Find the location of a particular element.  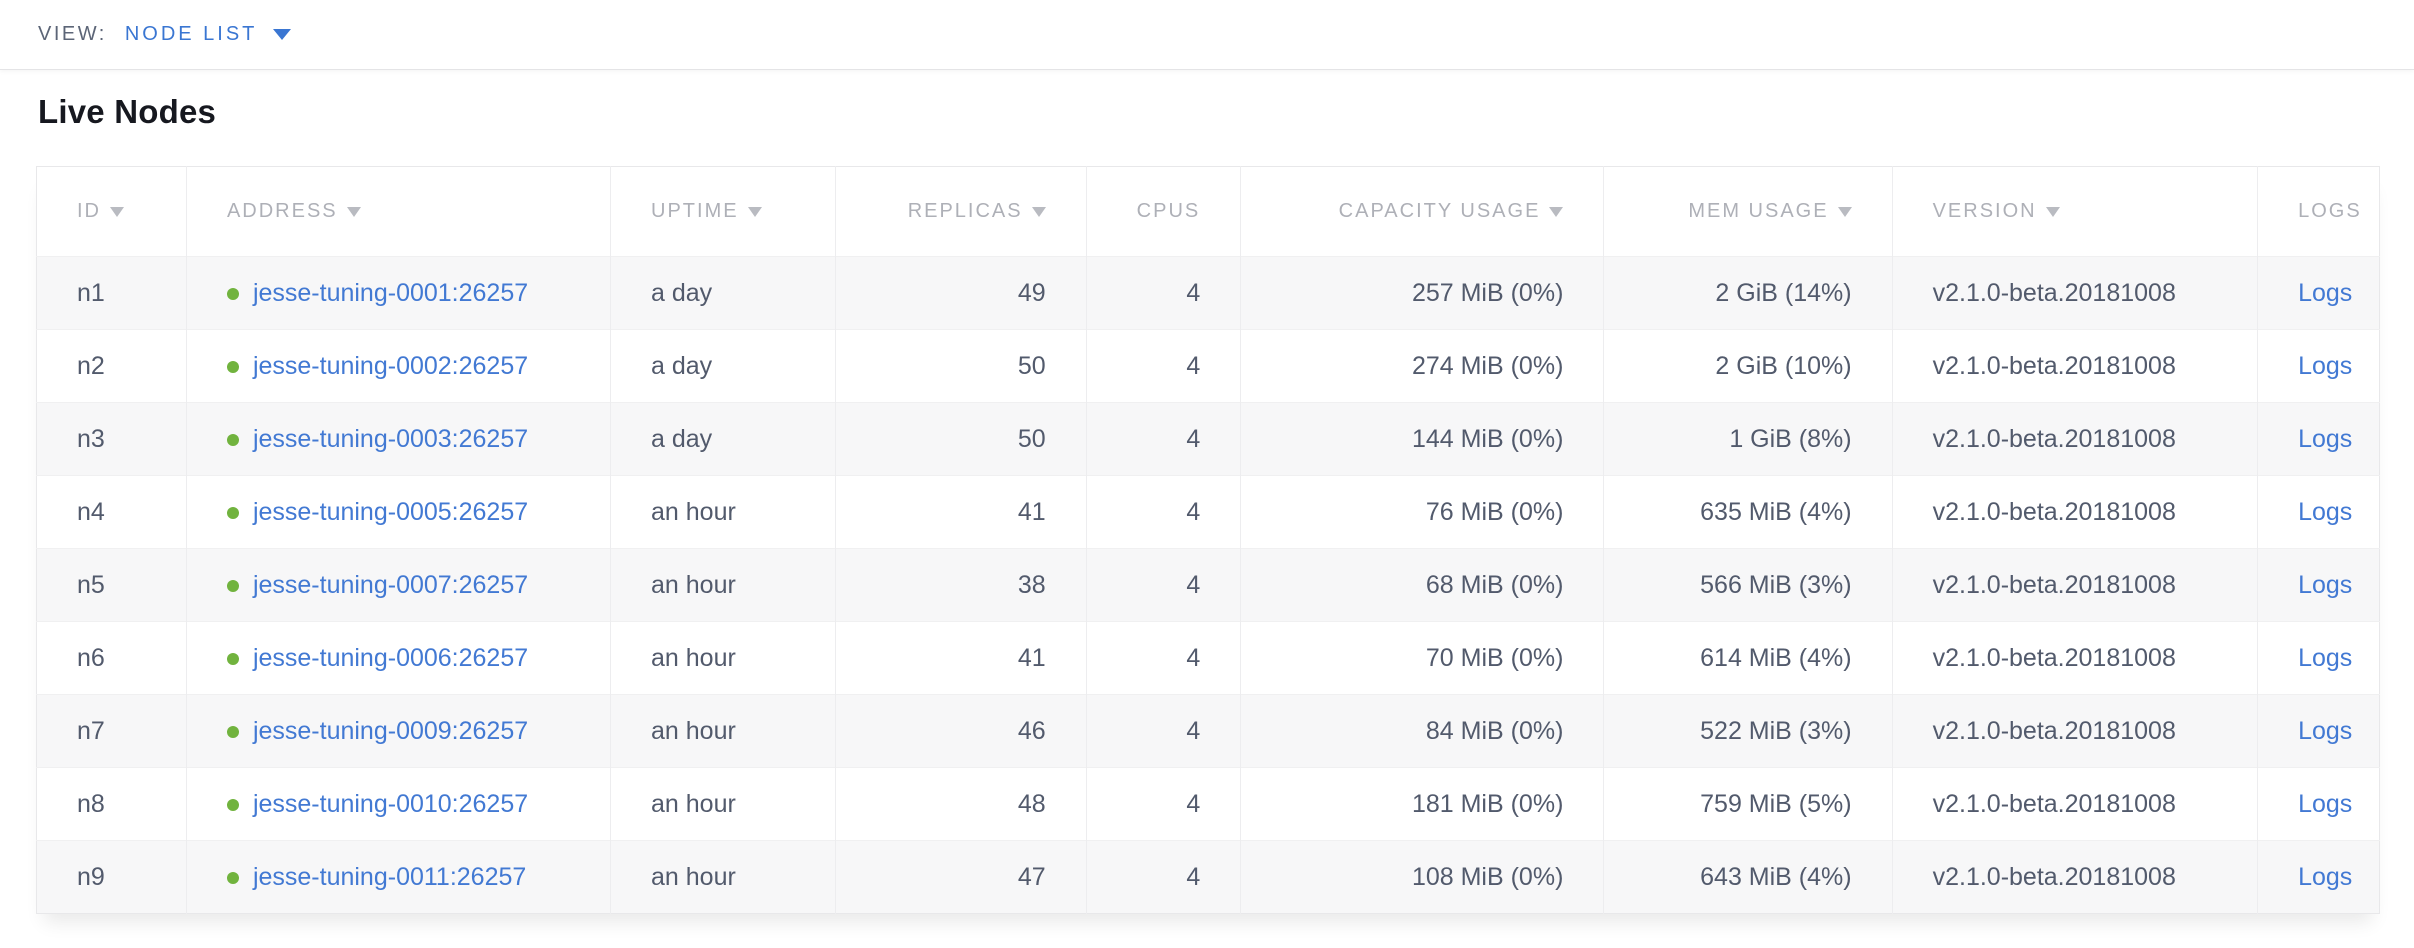

cell-mem: 643 MiB (4%) is located at coordinates (1748, 877).